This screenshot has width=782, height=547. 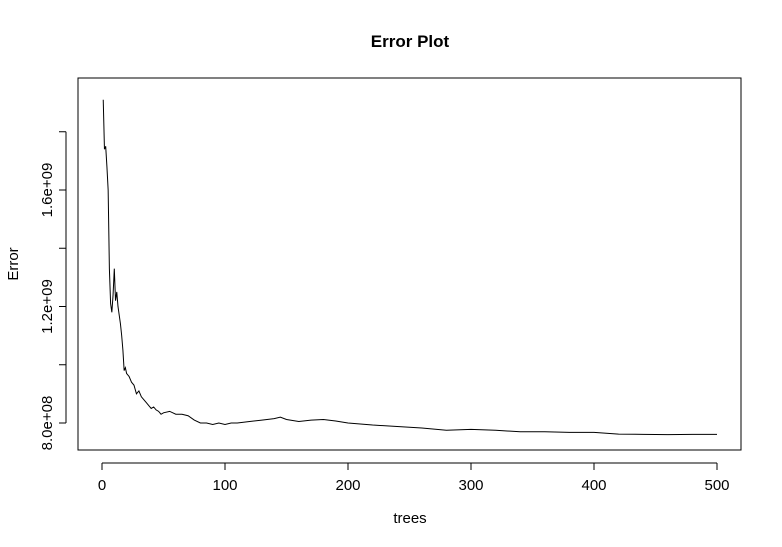 I want to click on y-axis-label: Error, so click(x=13, y=263).